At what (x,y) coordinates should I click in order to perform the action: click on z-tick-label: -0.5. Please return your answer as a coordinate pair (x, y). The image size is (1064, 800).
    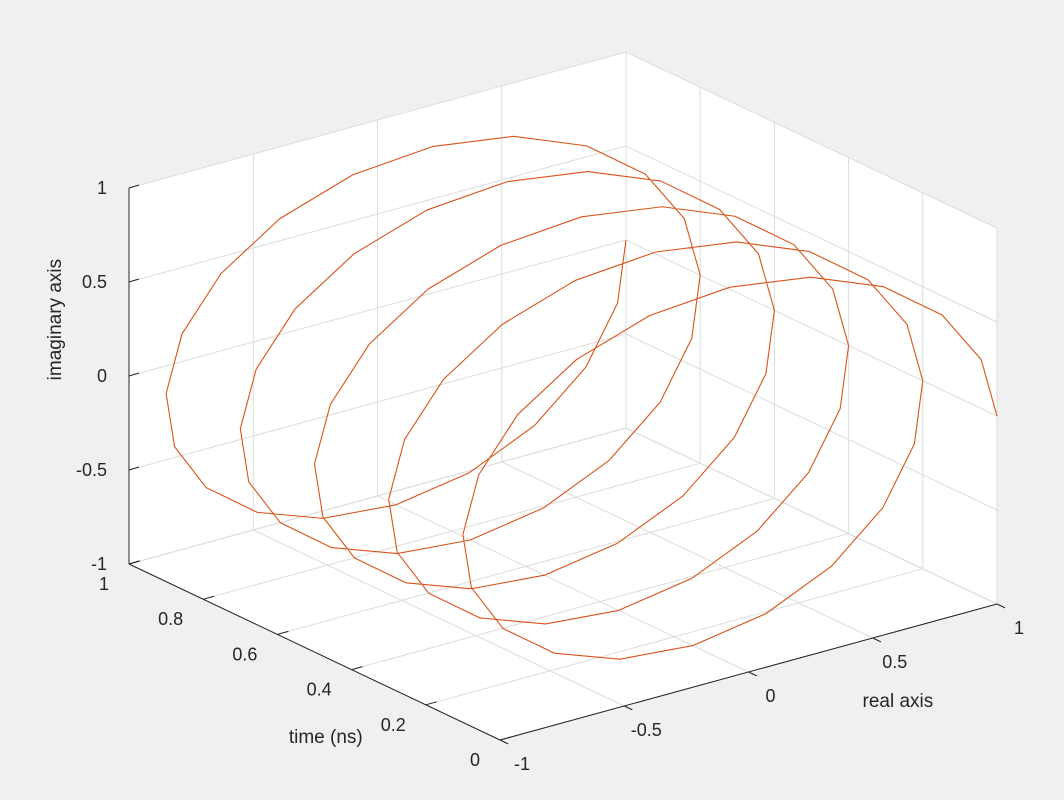
    Looking at the image, I should click on (91, 470).